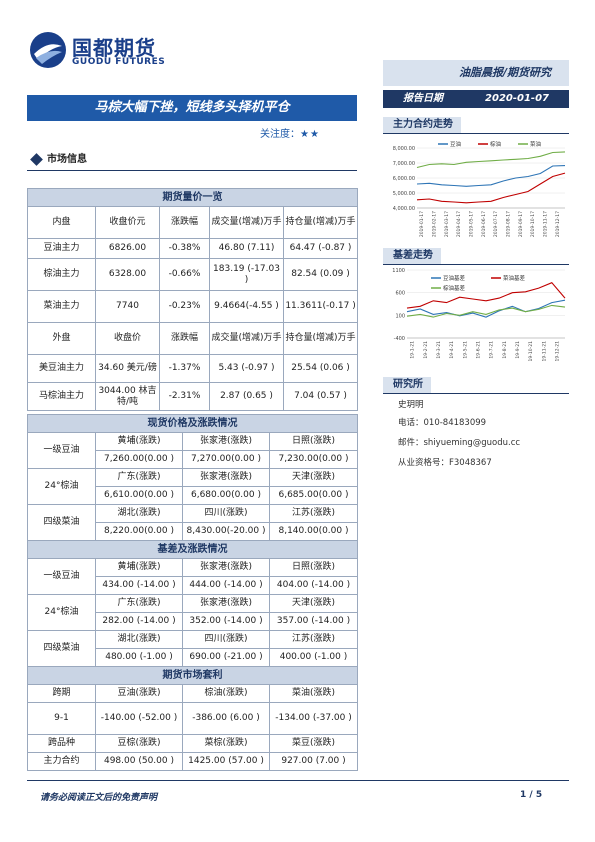  What do you see at coordinates (280, 134) in the screenshot?
I see `attention-label: 关注度：` at bounding box center [280, 134].